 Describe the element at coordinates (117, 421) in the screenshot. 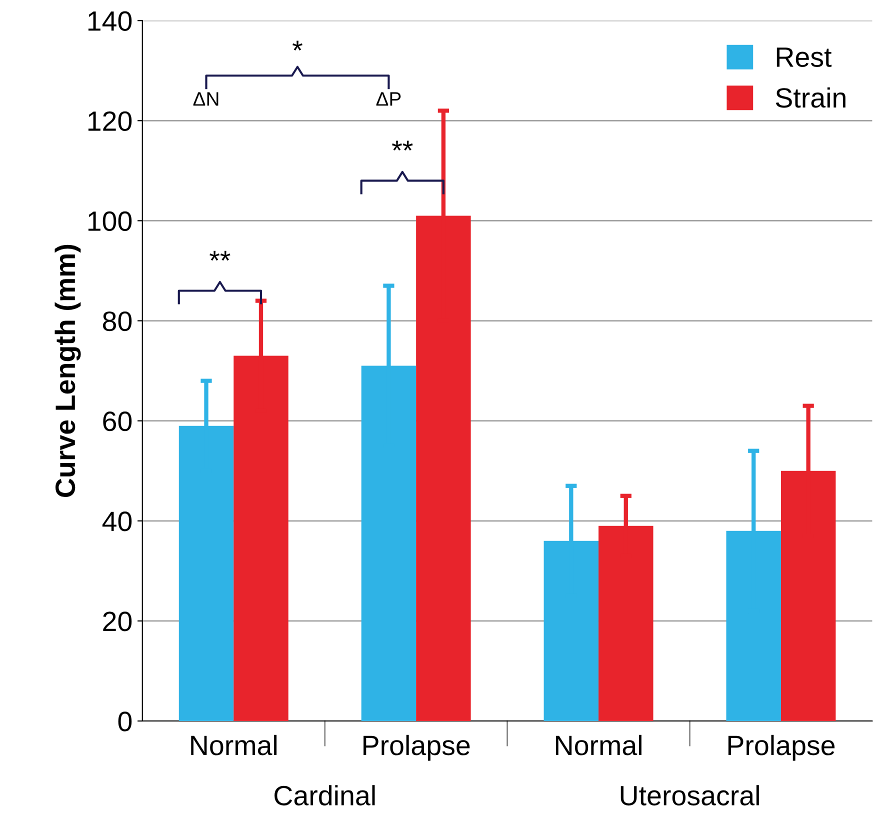

I see `y-tick-label: 60` at that location.